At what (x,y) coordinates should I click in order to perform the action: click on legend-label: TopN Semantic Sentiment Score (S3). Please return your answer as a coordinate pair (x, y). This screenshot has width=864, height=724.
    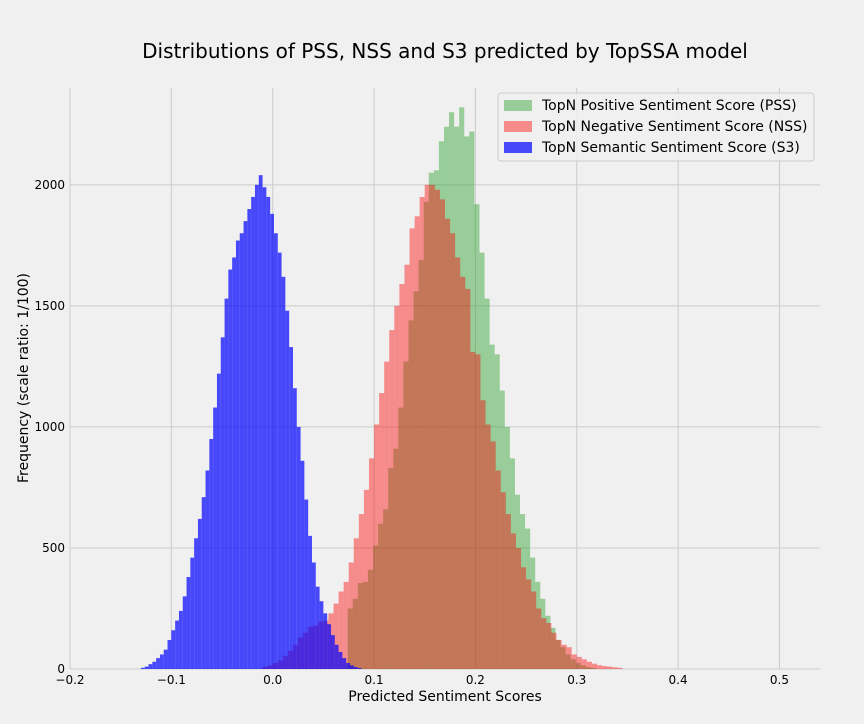
    Looking at the image, I should click on (670, 148).